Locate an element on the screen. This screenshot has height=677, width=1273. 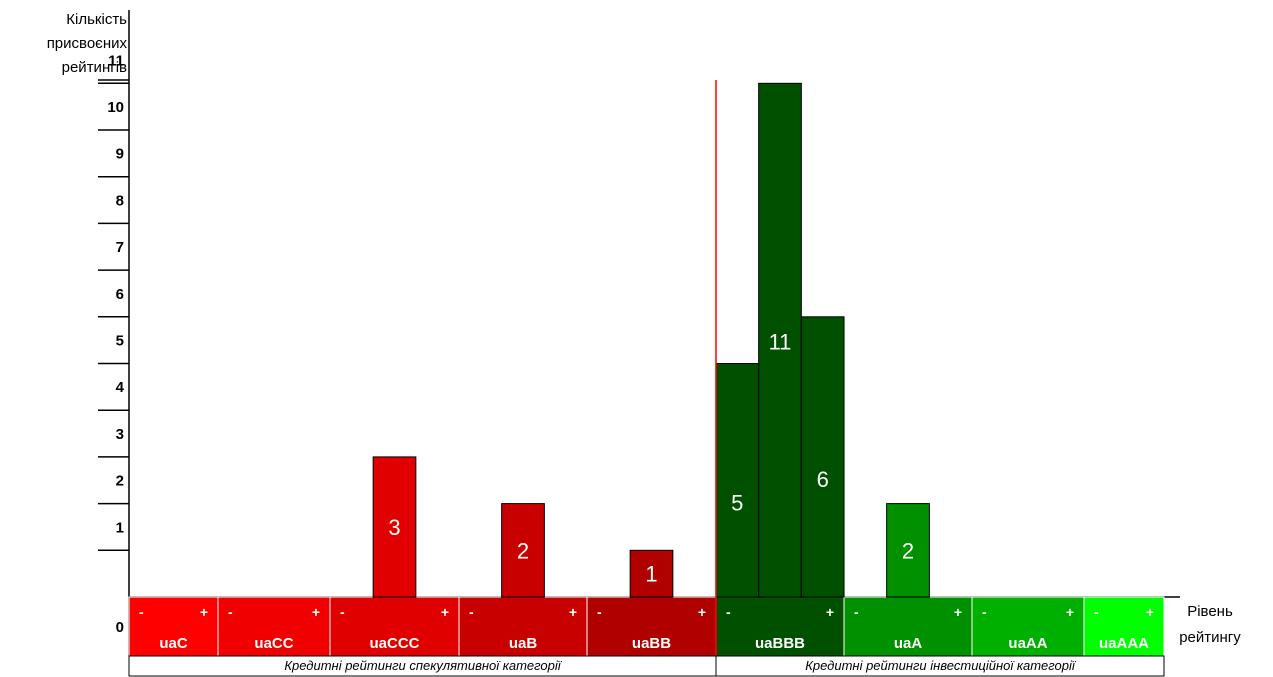
bar-uaB is located at coordinates (523, 550).